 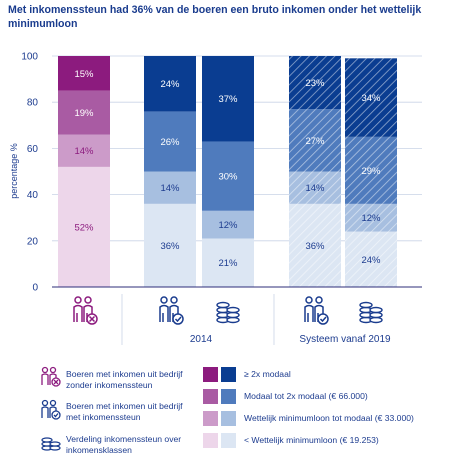 I want to click on group-label-2019: Systeem vanaf 2019, so click(x=345, y=339).